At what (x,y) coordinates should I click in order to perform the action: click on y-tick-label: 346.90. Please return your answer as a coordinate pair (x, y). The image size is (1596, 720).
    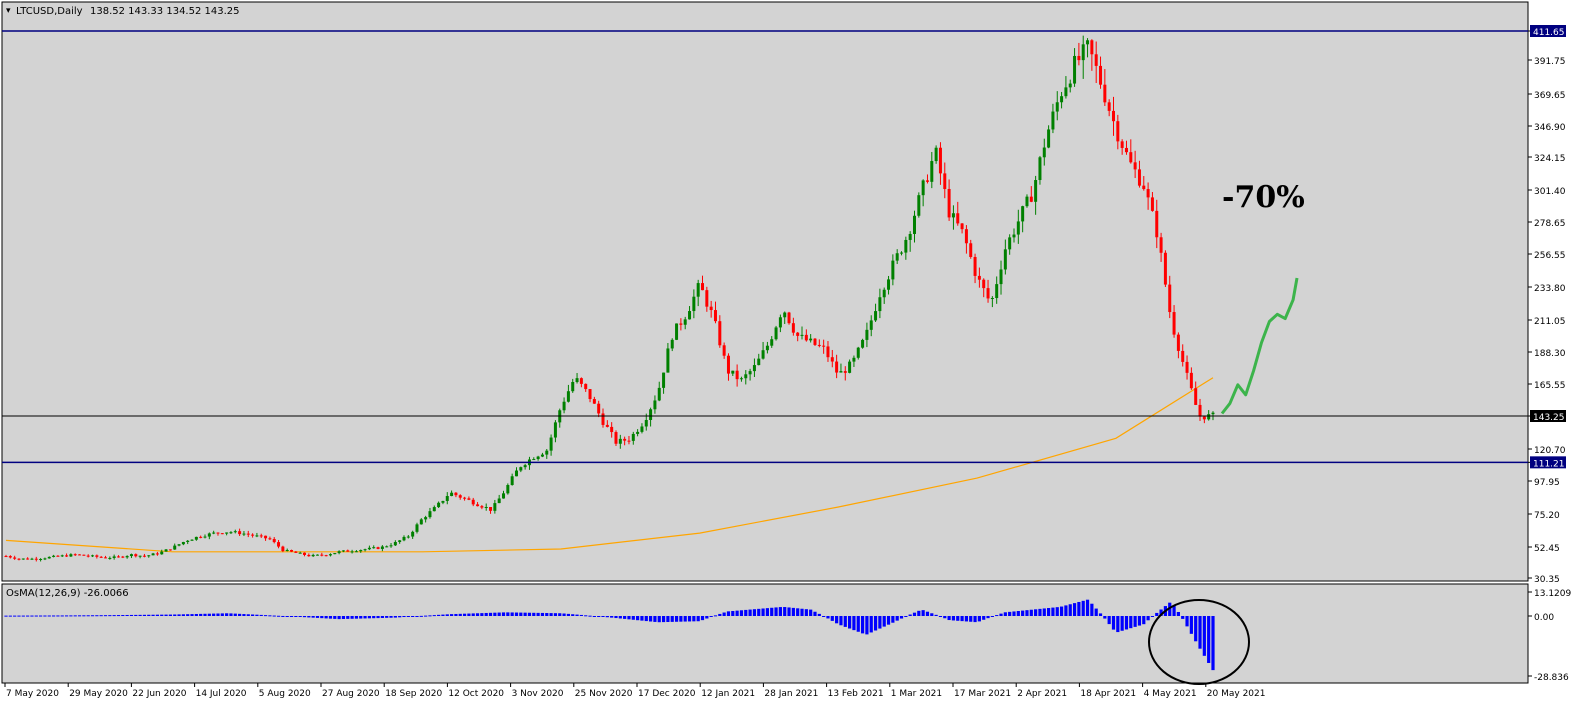
    Looking at the image, I should click on (1550, 128).